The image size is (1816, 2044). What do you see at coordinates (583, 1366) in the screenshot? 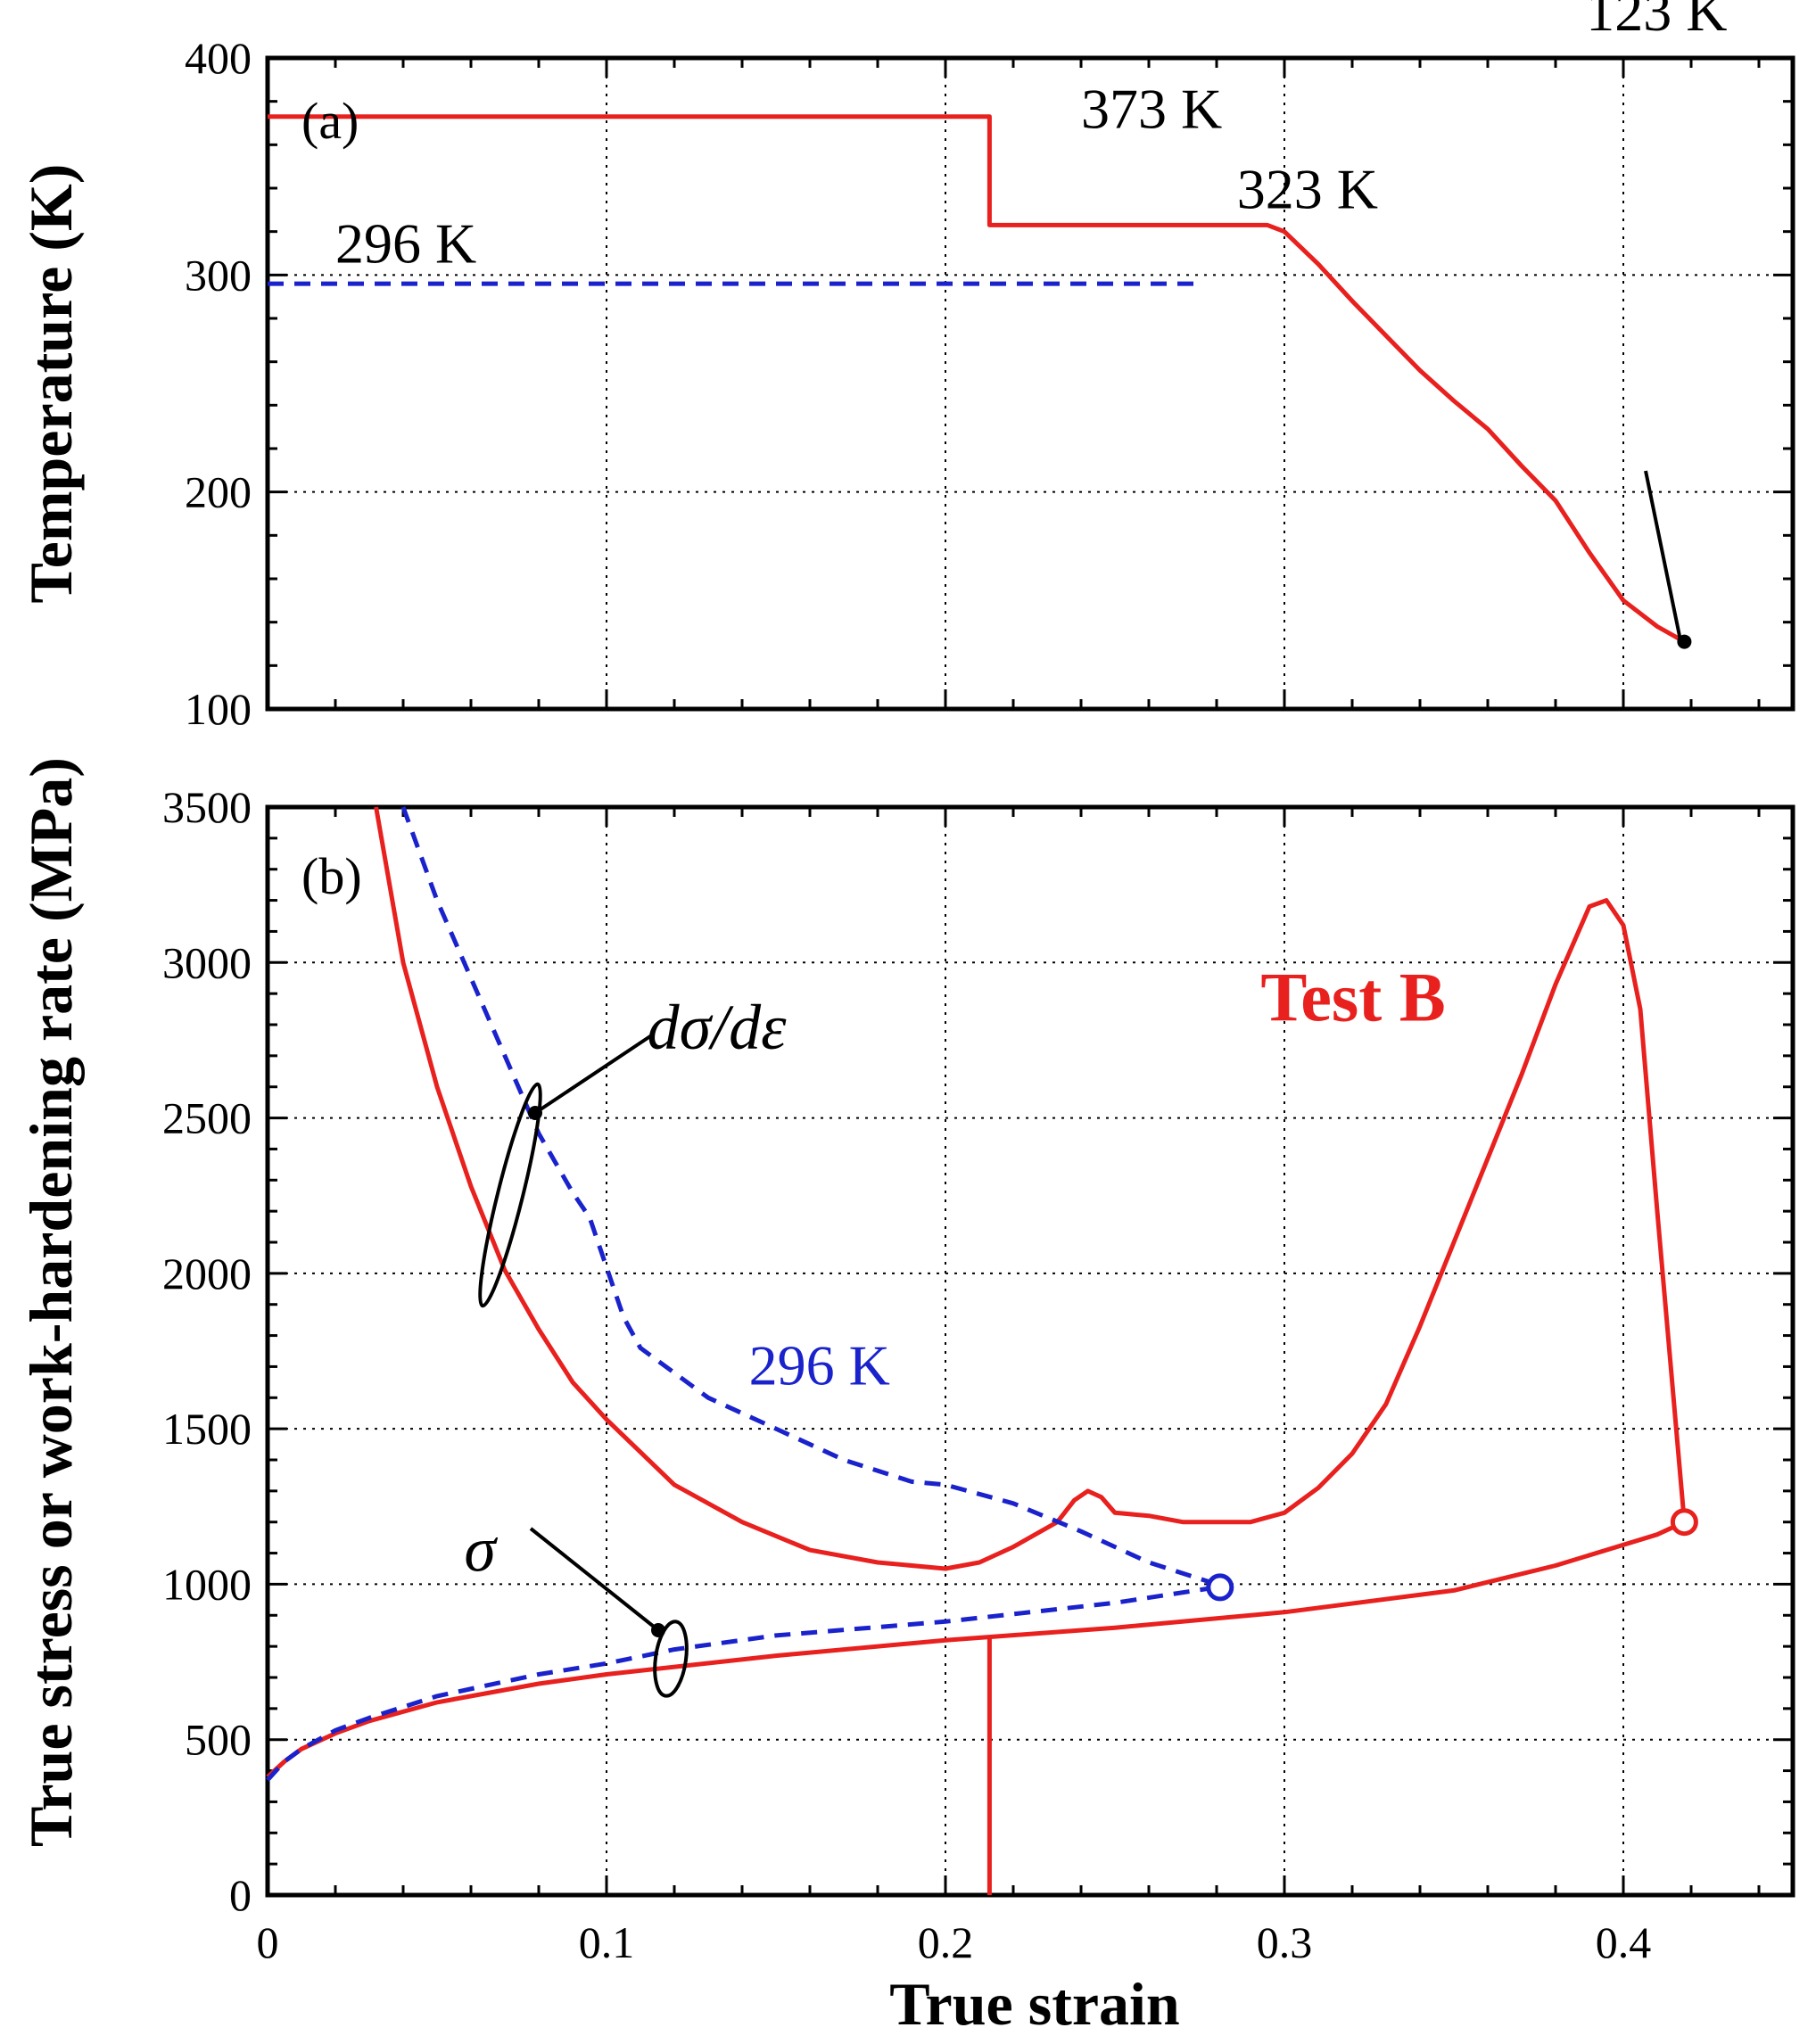
I see `panel-b-leader-lines` at bounding box center [583, 1366].